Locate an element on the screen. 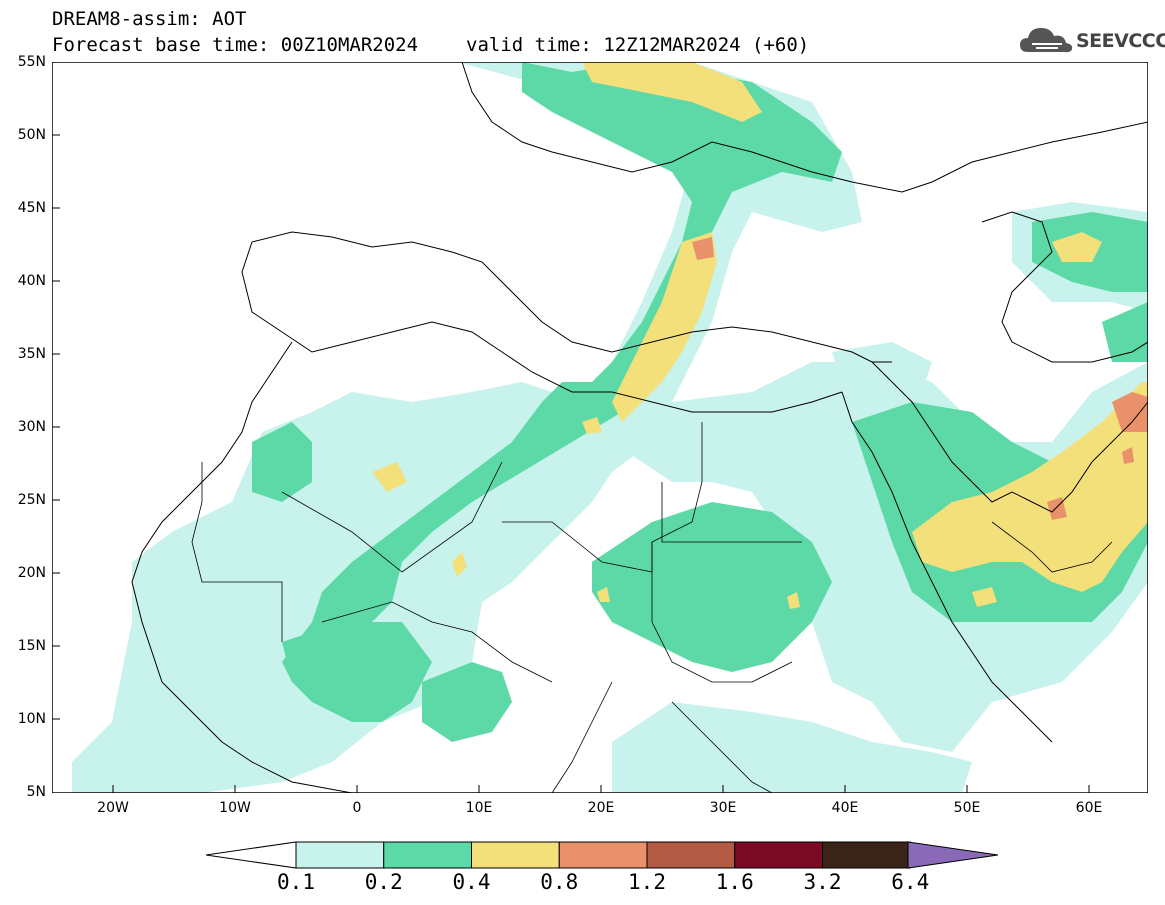 Image resolution: width=1165 pixels, height=905 pixels. lon-label: 40E is located at coordinates (845, 808).